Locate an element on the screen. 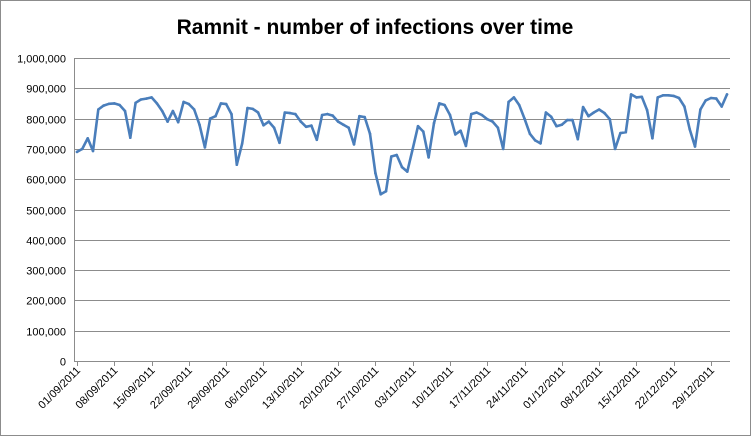 Image resolution: width=751 pixels, height=437 pixels. y-tick-label: 100,000 is located at coordinates (46, 333).